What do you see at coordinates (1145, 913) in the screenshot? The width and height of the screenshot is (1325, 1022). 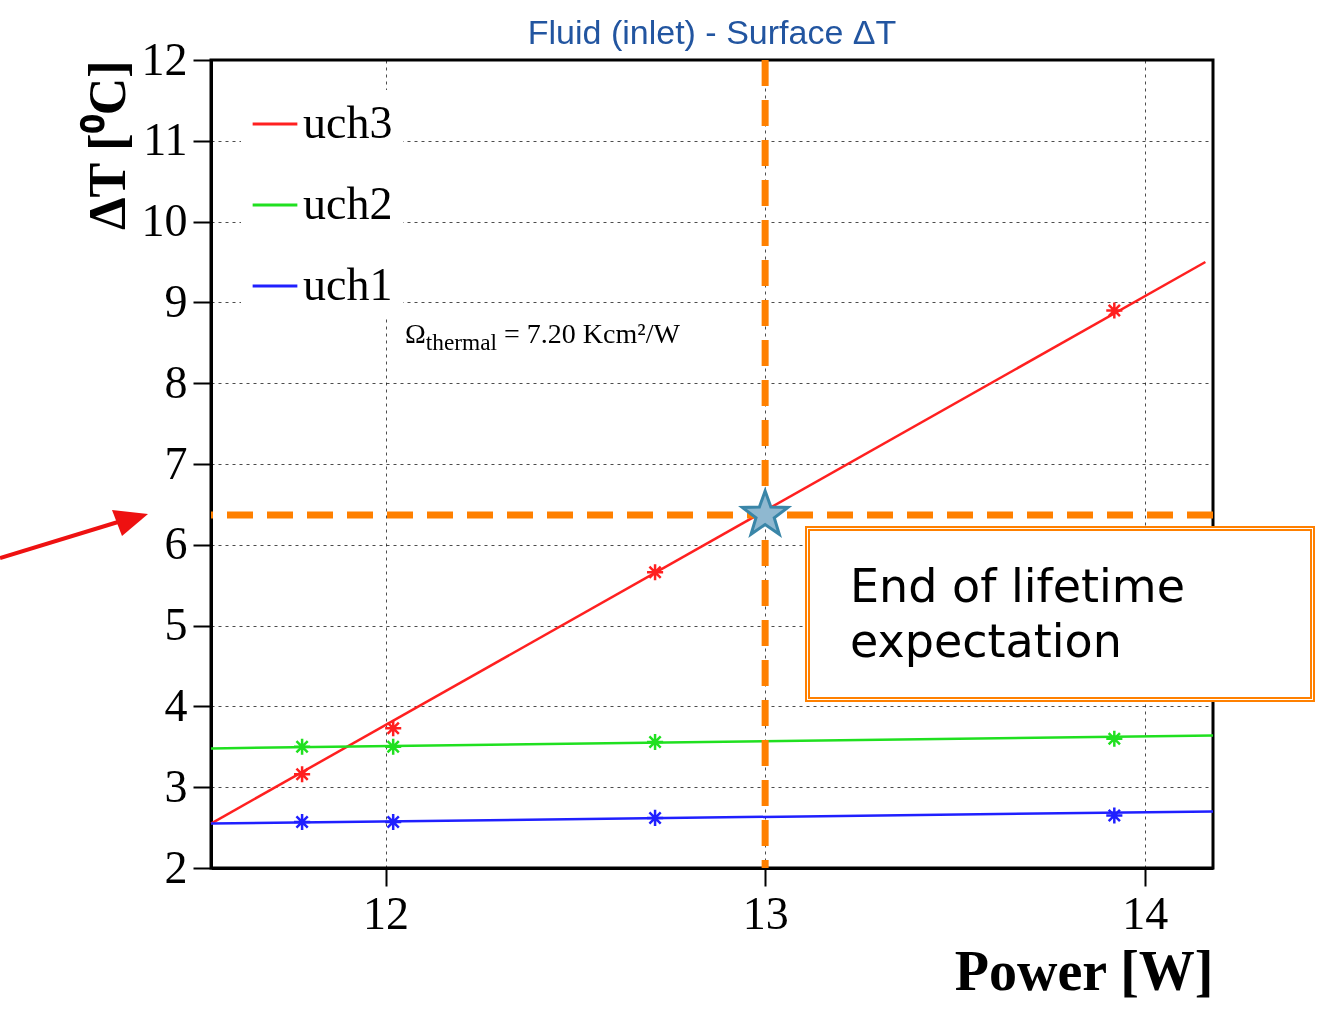 I see `x-tick-label: 14` at bounding box center [1145, 913].